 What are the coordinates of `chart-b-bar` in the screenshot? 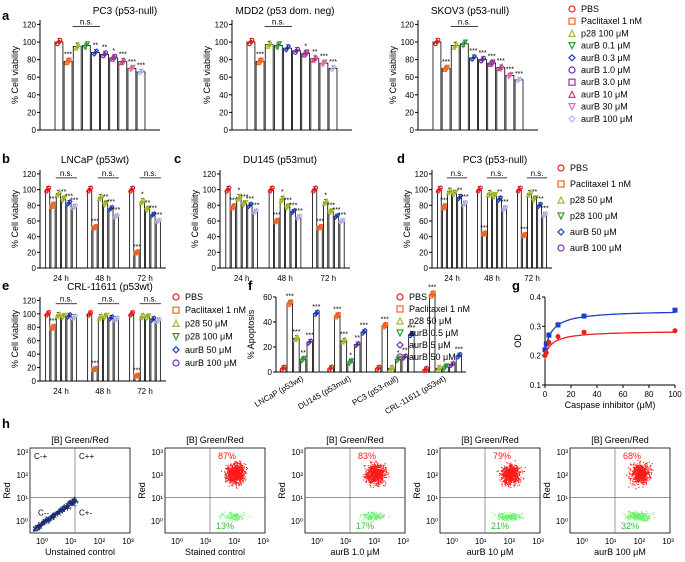 It's located at (90, 229).